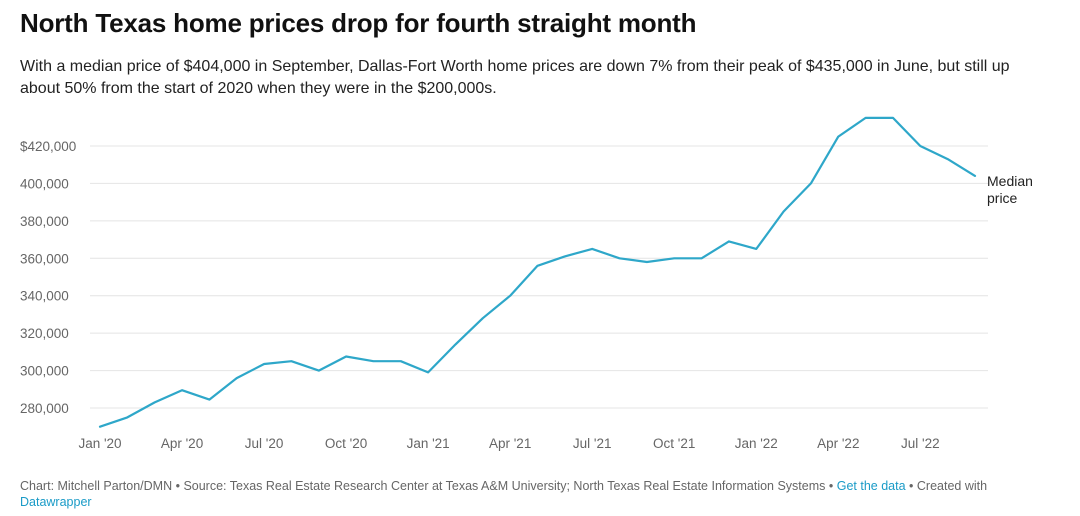  I want to click on x-tick-label: Apr '20, so click(182, 443).